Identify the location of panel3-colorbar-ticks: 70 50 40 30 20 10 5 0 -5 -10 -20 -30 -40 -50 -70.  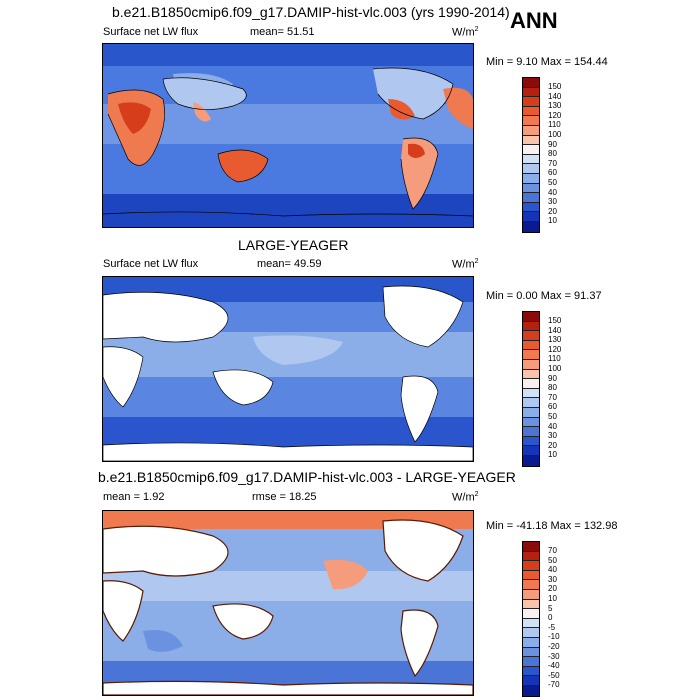
(554, 618).